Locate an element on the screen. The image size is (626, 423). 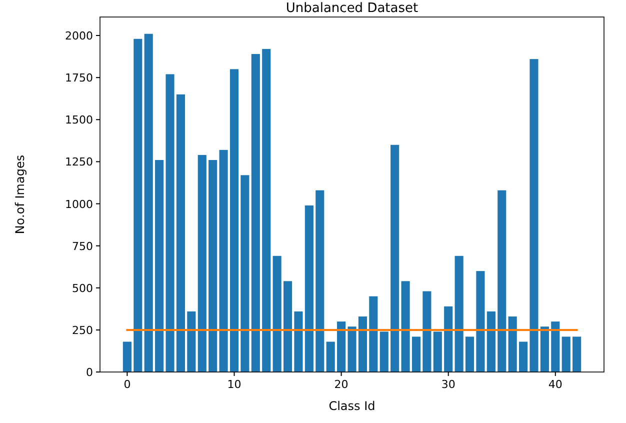
y-tick-label: 750 is located at coordinates (82, 246).